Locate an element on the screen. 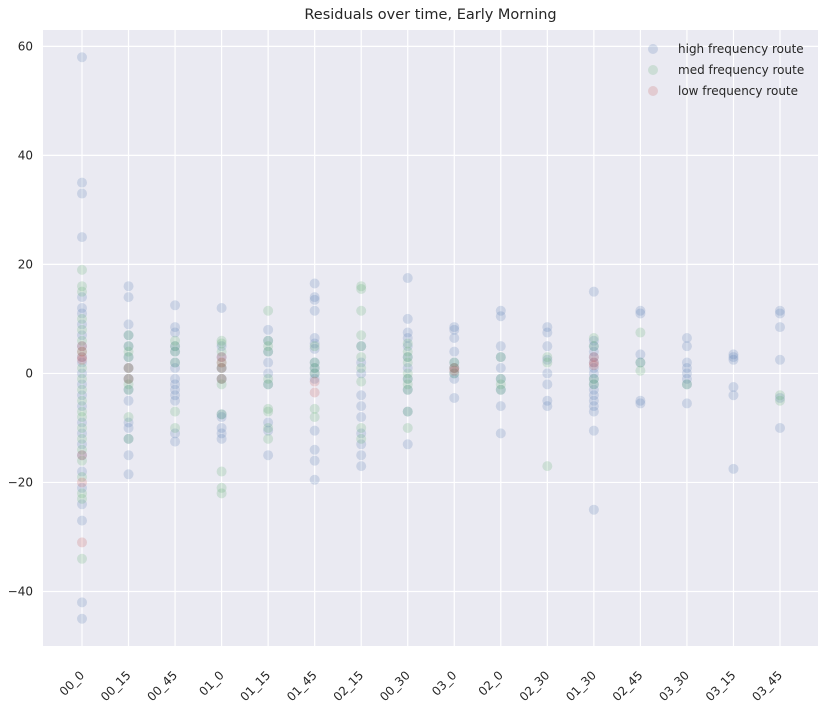 The height and width of the screenshot is (703, 828). x-tick-label: 01_15 is located at coordinates (256, 685).